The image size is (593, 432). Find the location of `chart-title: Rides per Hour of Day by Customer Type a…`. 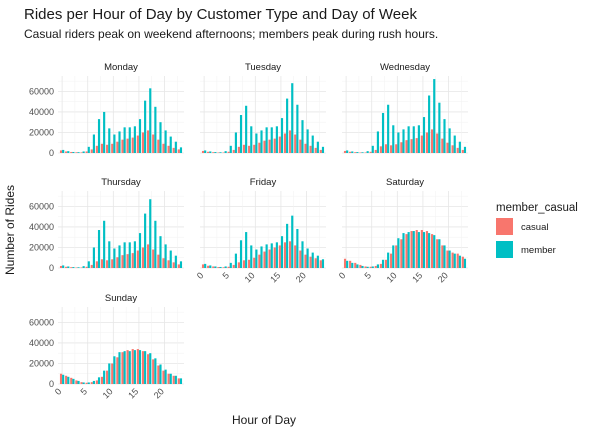

chart-title: Rides per Hour of Day by Customer Type a… is located at coordinates (220, 14).